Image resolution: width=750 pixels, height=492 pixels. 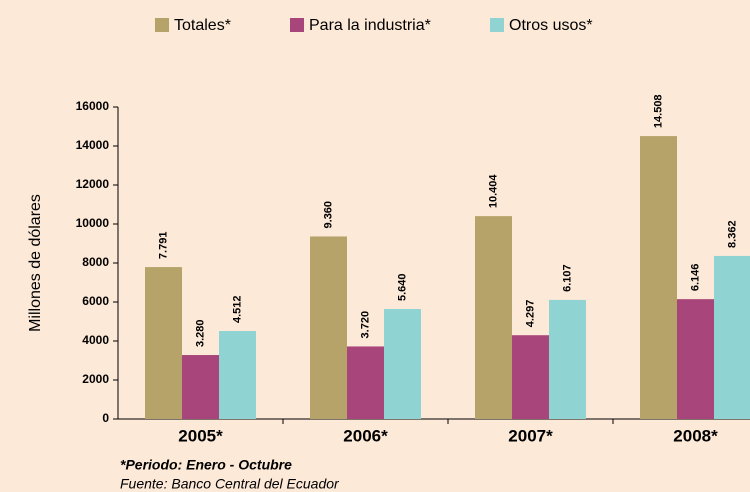 What do you see at coordinates (105, 418) in the screenshot?
I see `y-tick-label: 0` at bounding box center [105, 418].